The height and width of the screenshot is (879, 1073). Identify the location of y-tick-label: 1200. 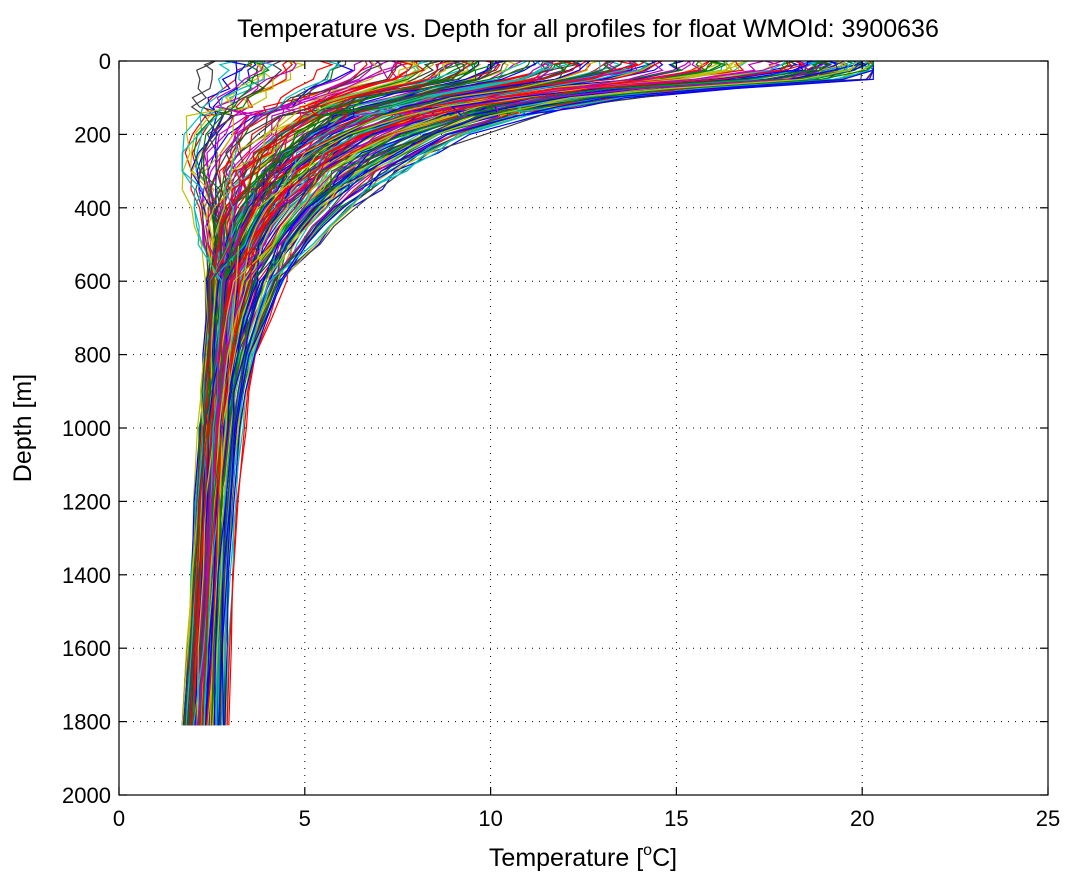
(86, 501).